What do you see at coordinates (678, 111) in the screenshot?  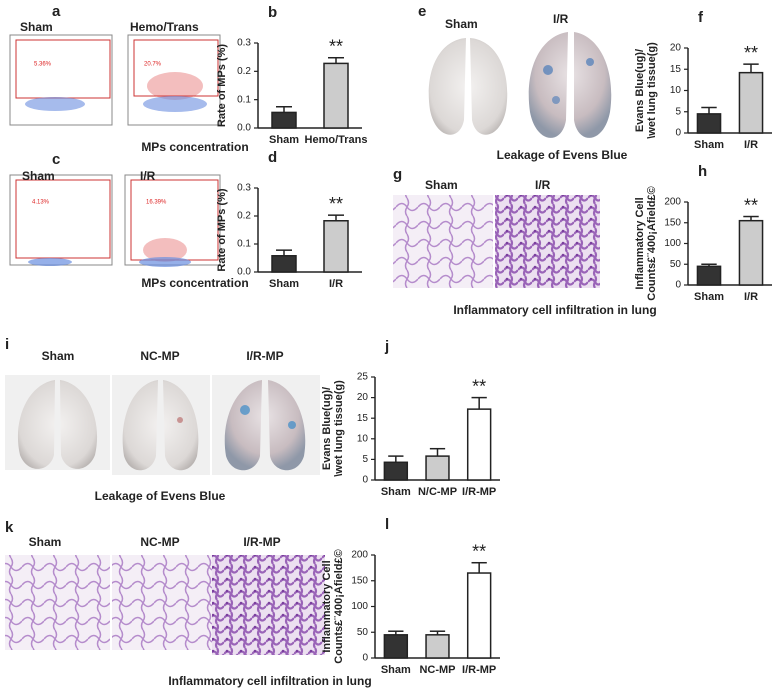 I see `y-tick-label: 5` at bounding box center [678, 111].